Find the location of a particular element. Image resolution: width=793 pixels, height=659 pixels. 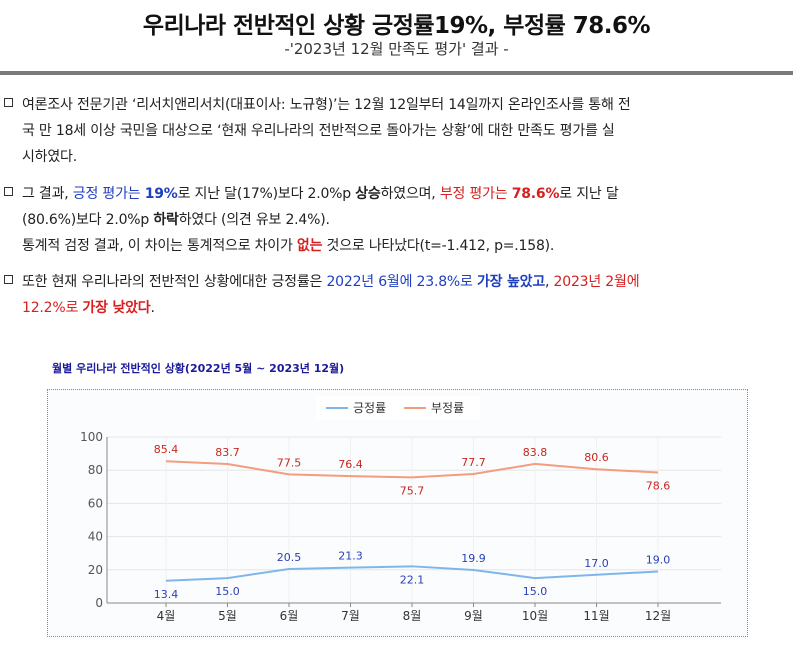

fall-word: 하락 is located at coordinates (166, 220).